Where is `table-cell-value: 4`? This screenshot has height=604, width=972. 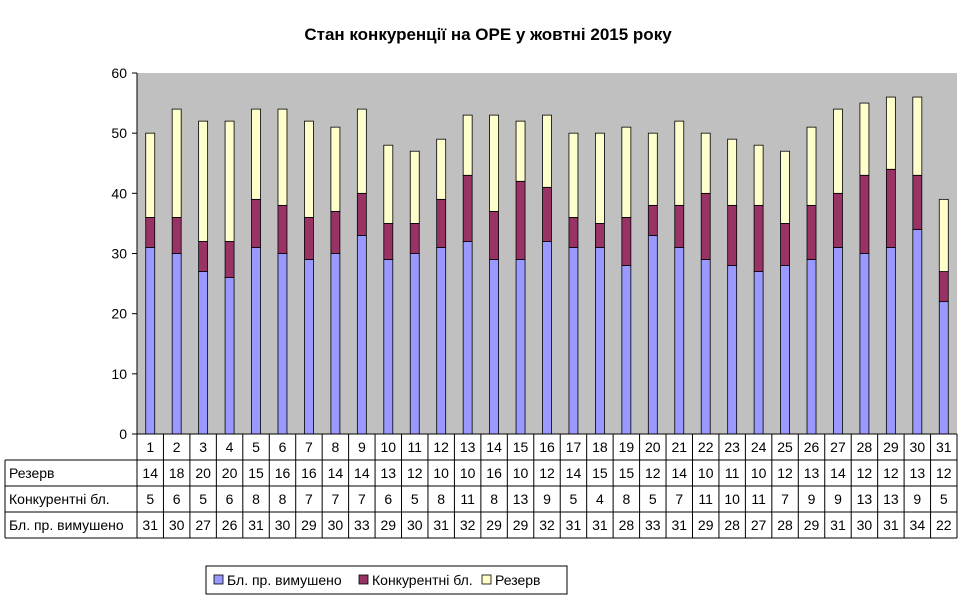 table-cell-value: 4 is located at coordinates (600, 499).